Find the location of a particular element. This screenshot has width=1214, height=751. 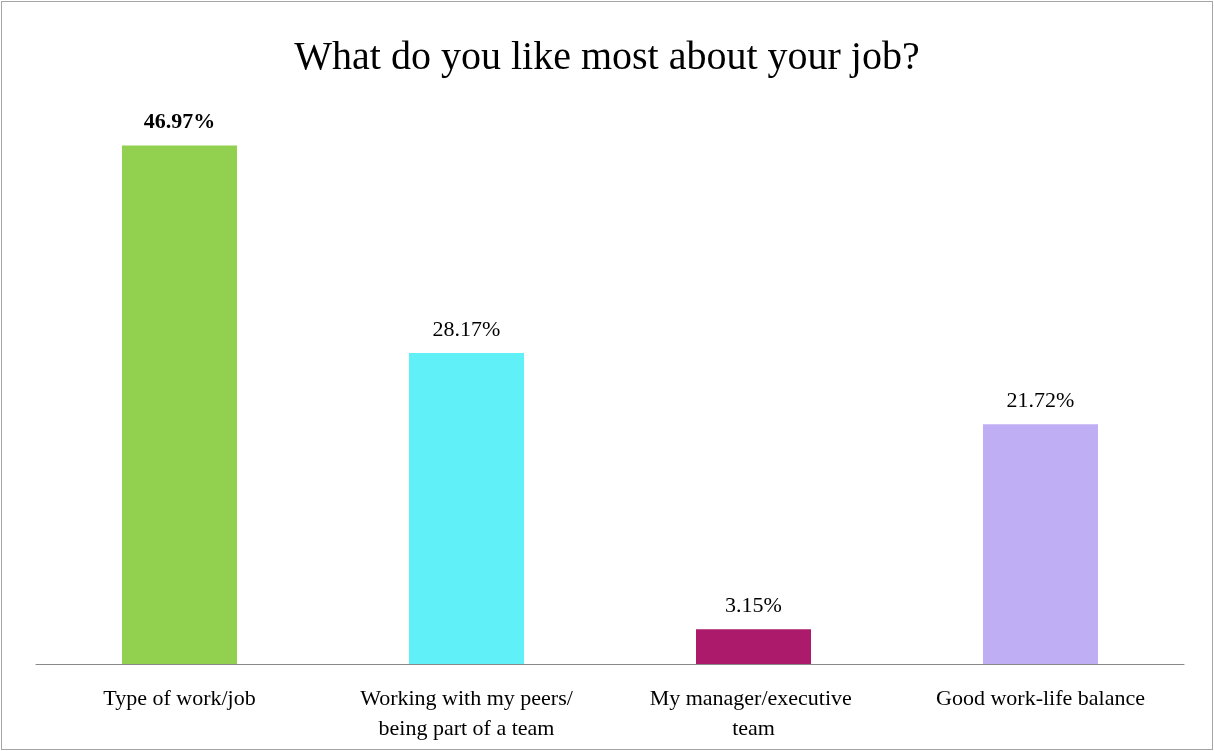

x-tick-label: Type of work/job is located at coordinates (179, 697).